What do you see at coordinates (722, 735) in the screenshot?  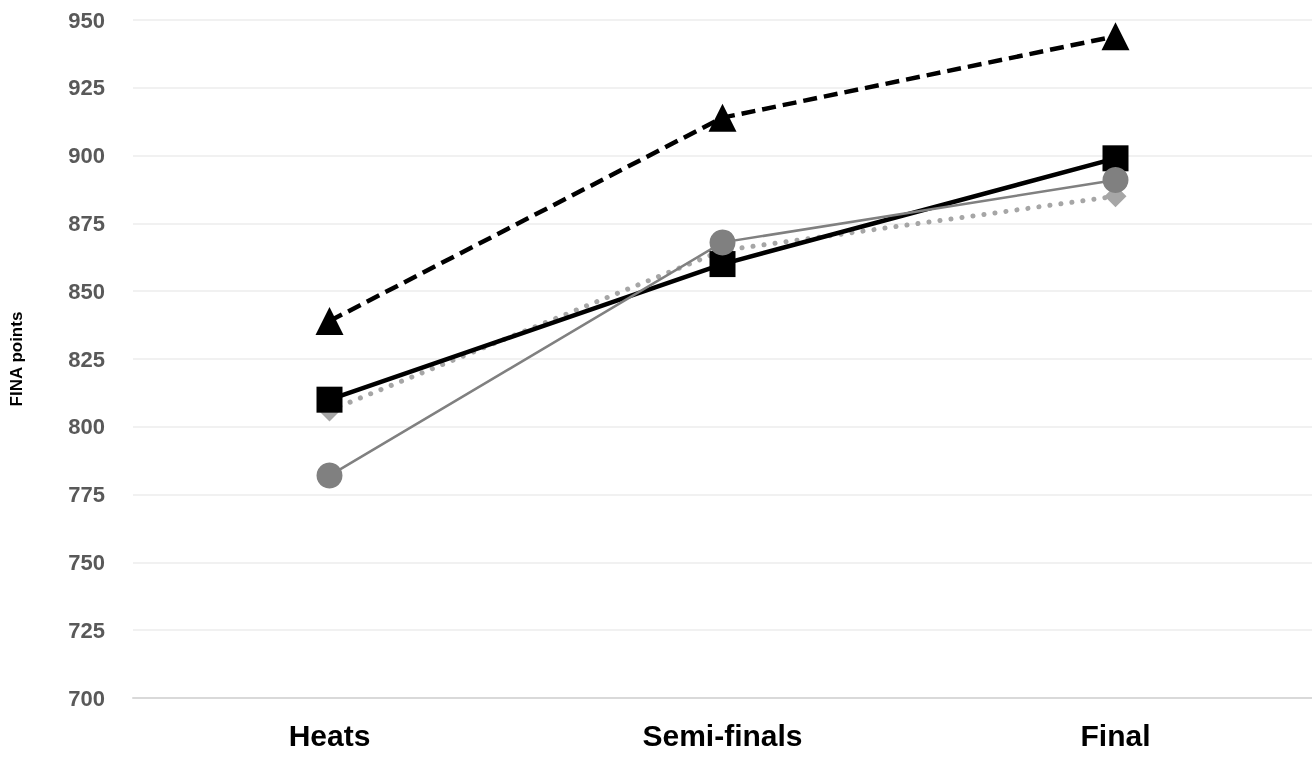 I see `x-tick-label: Semi-finals` at bounding box center [722, 735].